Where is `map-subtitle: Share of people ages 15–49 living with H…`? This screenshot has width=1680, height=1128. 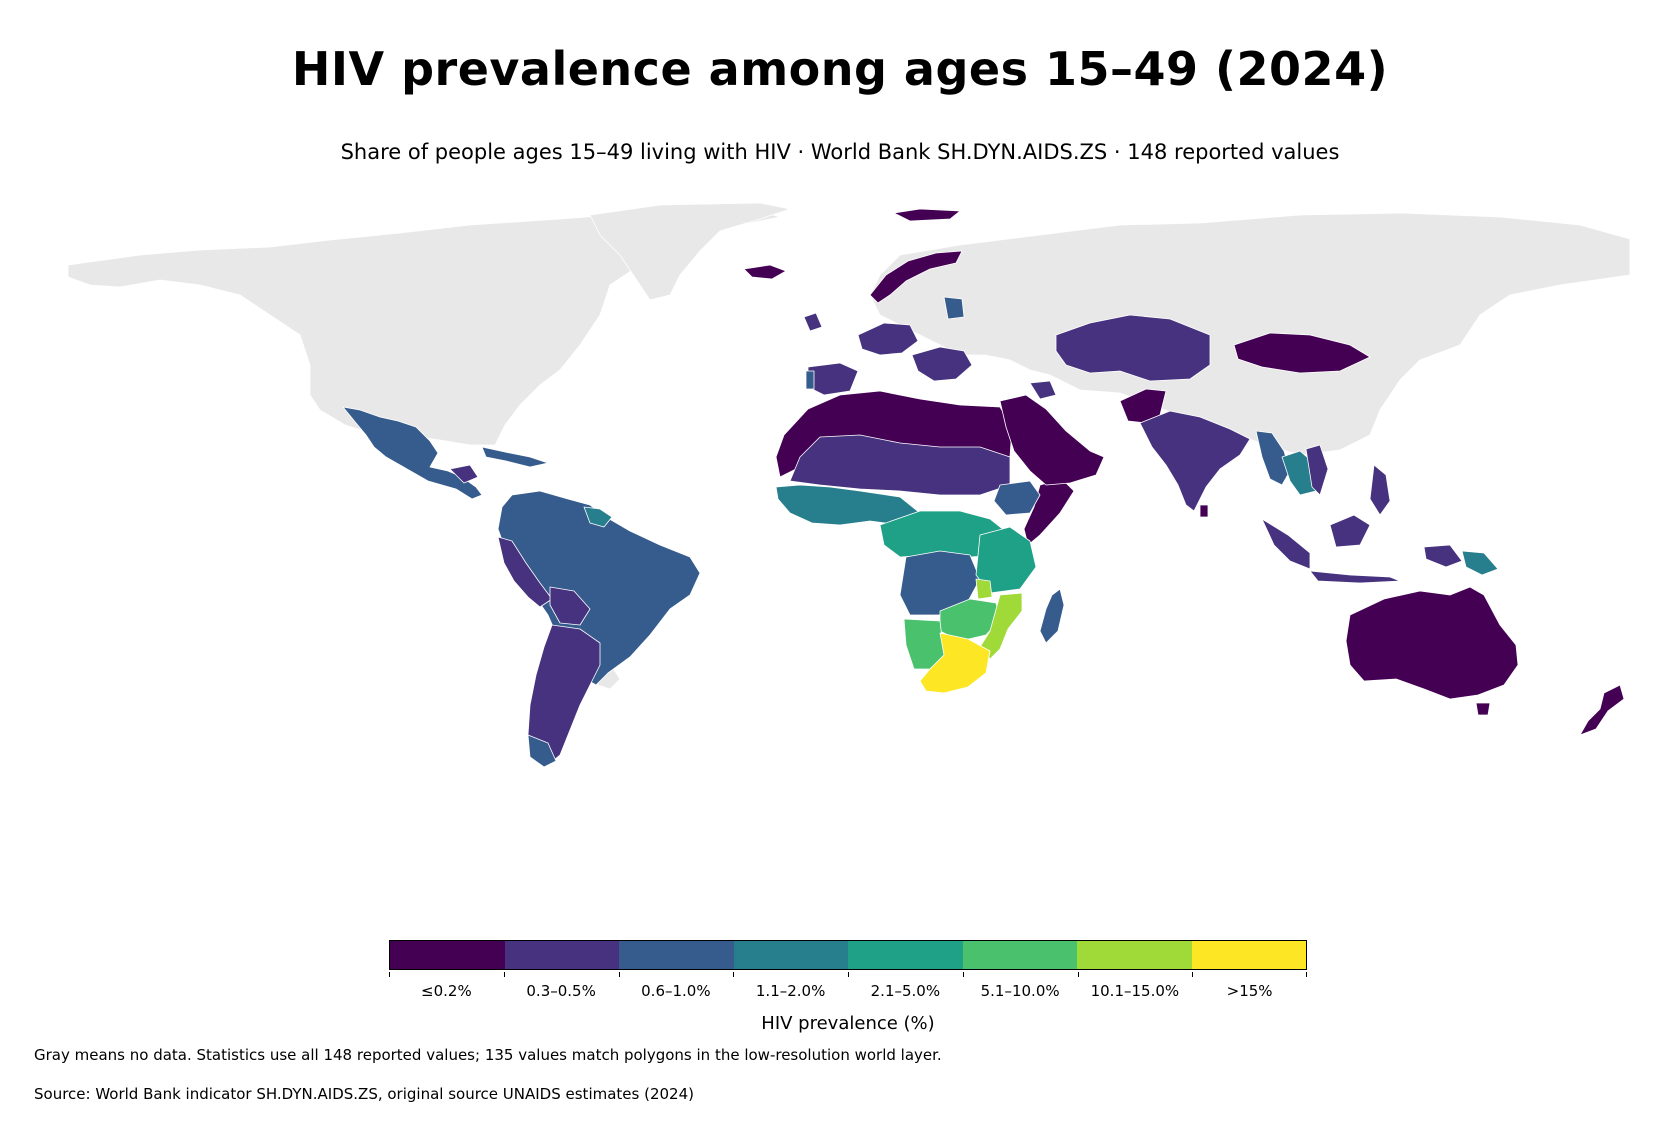 map-subtitle: Share of people ages 15–49 living with H… is located at coordinates (840, 152).